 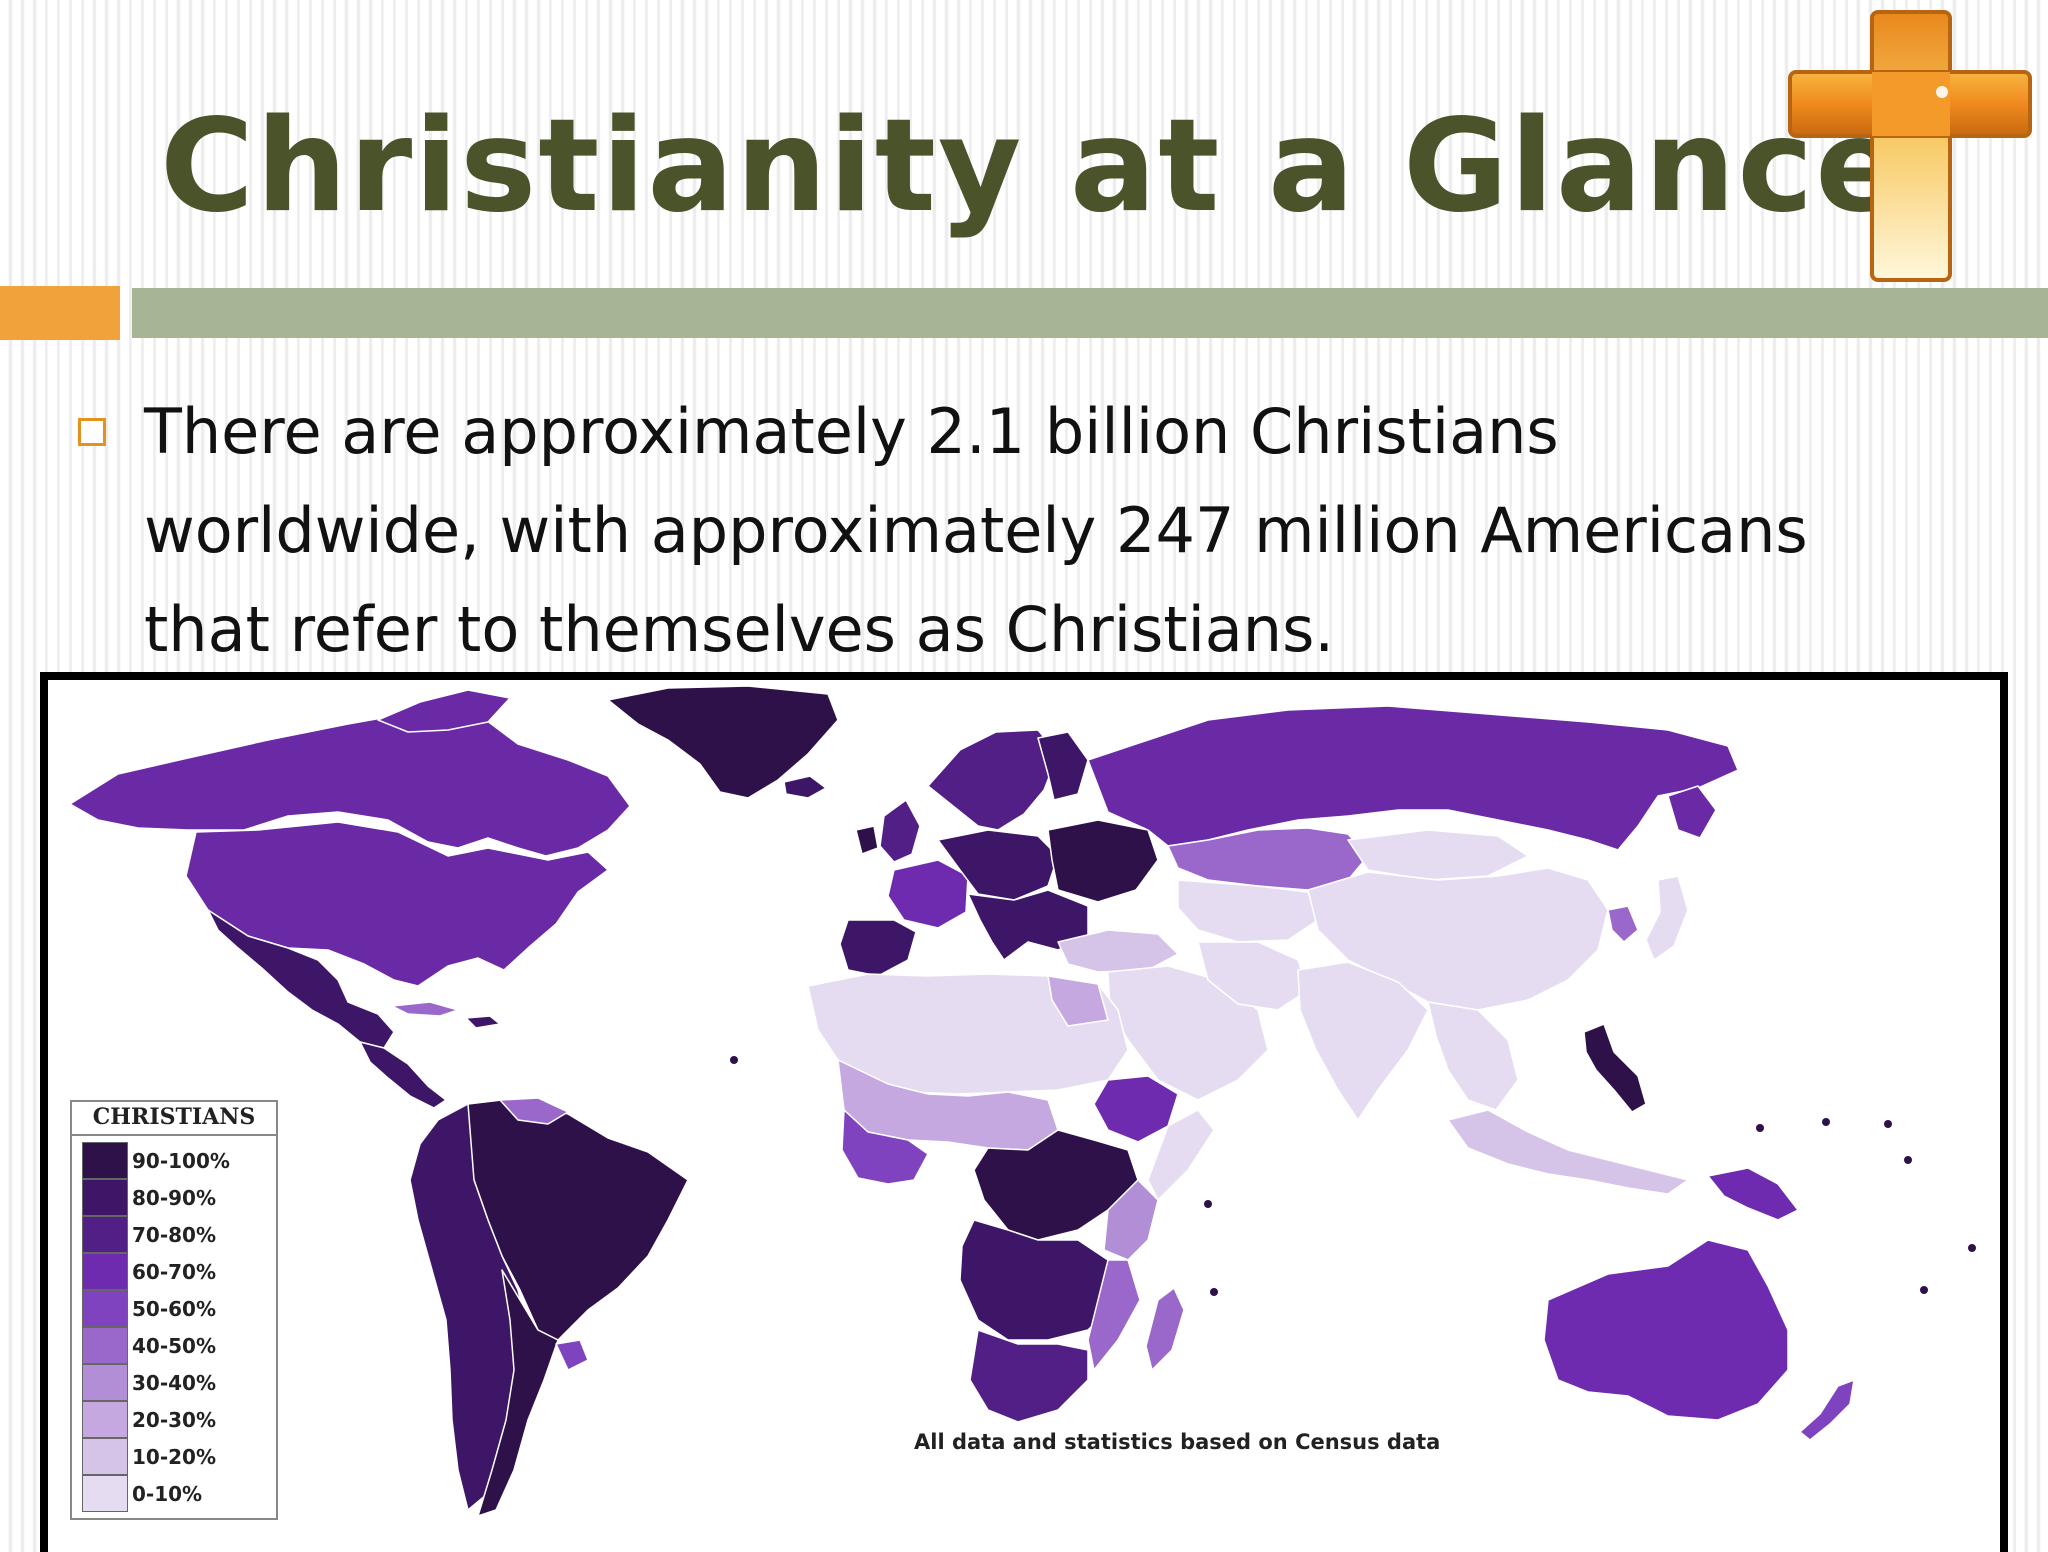 What do you see at coordinates (1063, 766) in the screenshot?
I see `region-finland` at bounding box center [1063, 766].